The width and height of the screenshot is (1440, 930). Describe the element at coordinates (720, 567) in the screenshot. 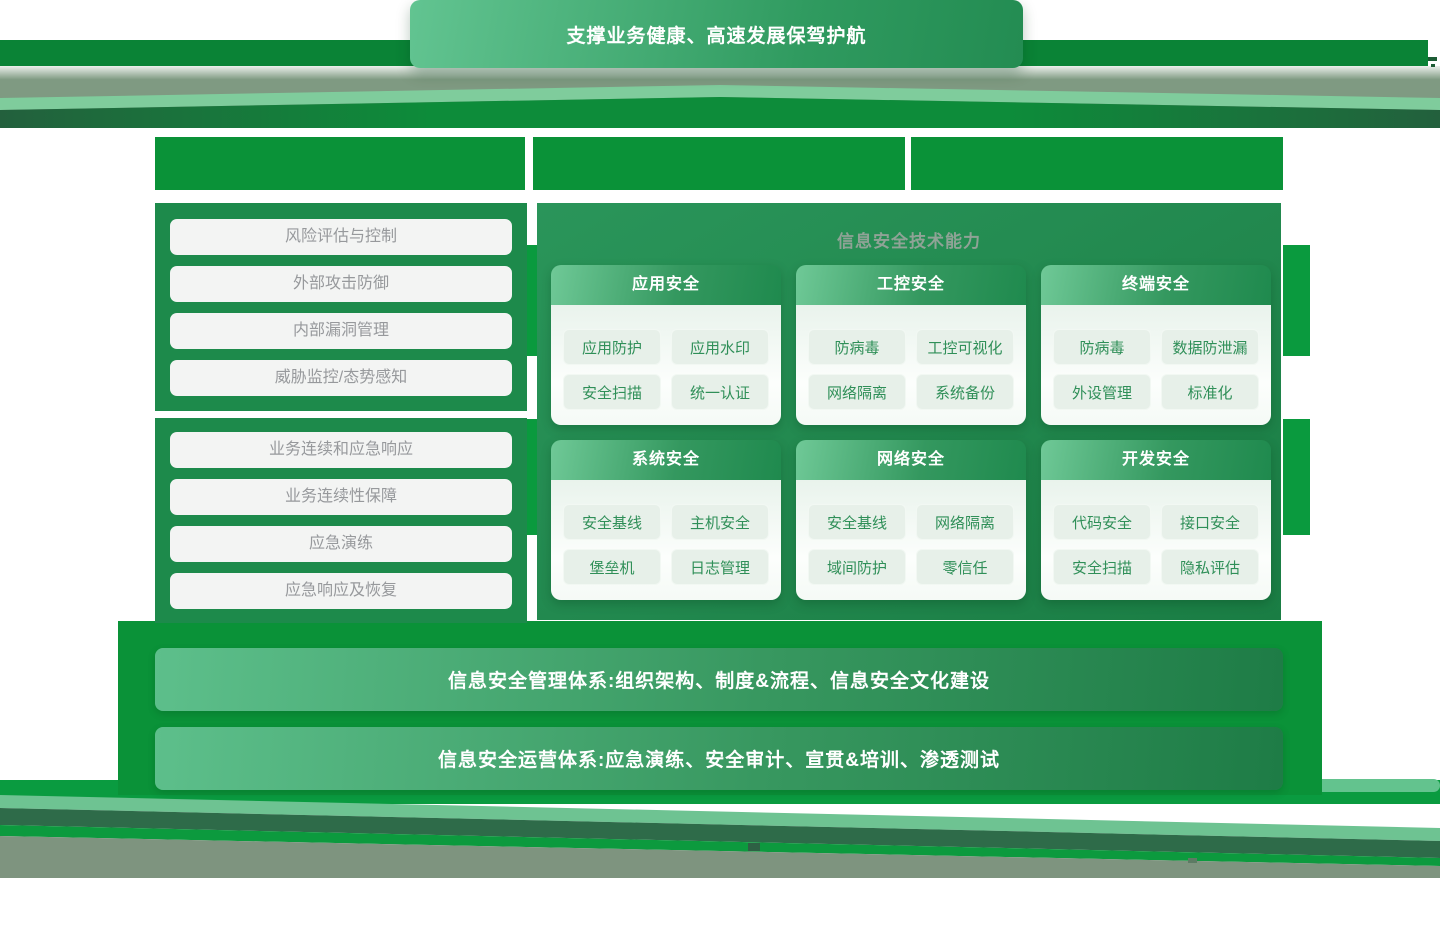

I see `tech-card-item: 日志管理` at that location.